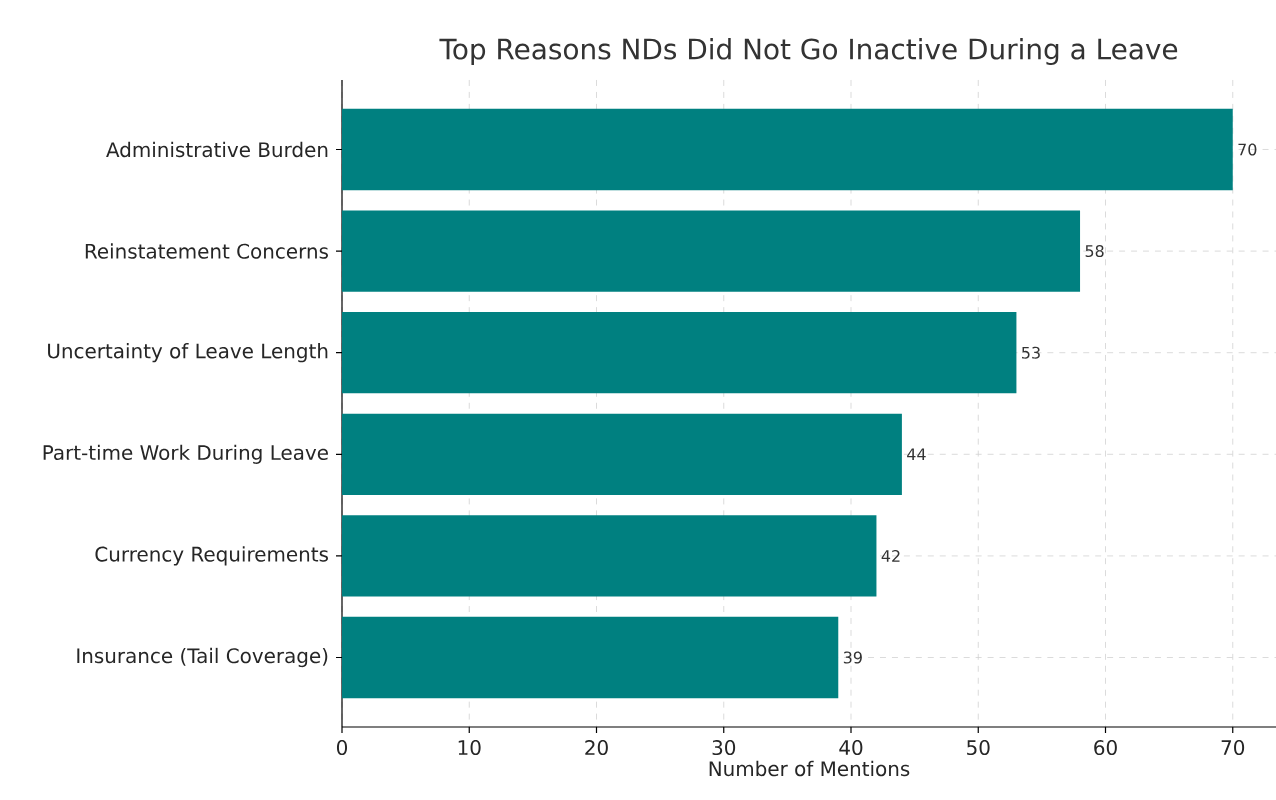 Image resolution: width=1276 pixels, height=800 pixels. I want to click on x-tick-label: 30, so click(724, 748).